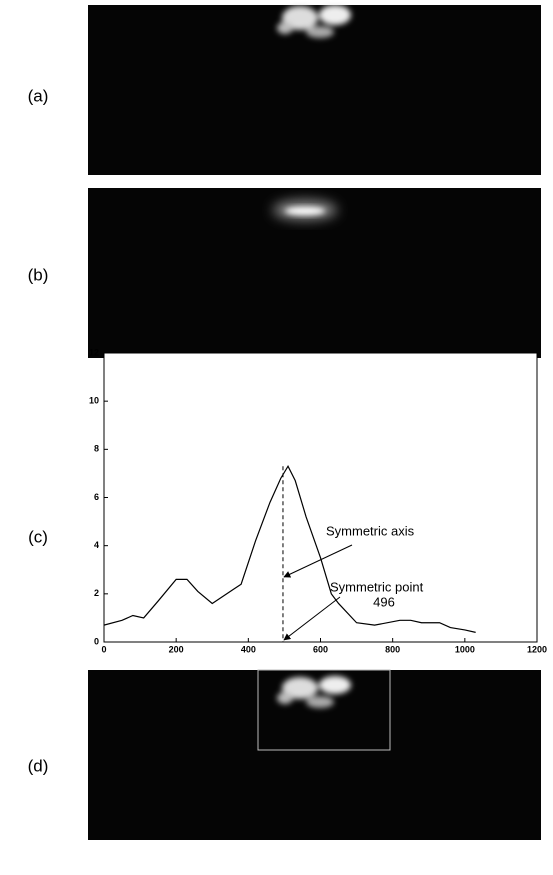  Describe the element at coordinates (384, 601) in the screenshot. I see `annotation-value: 496` at that location.